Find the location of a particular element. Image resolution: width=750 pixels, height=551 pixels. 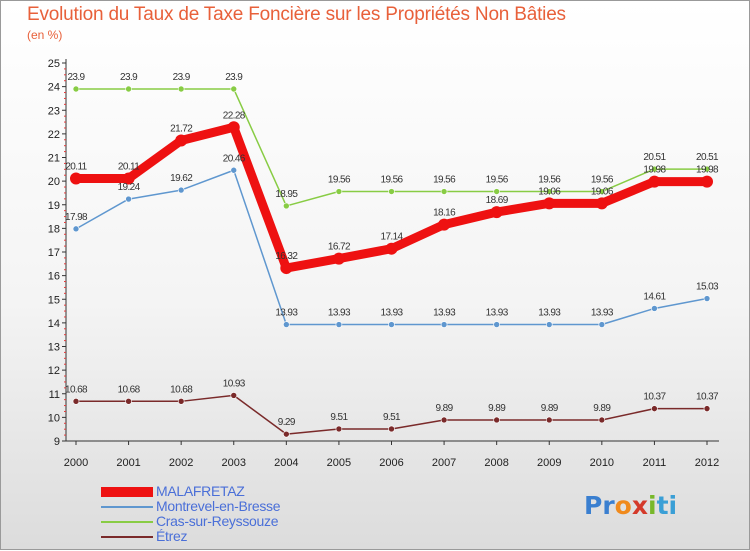

data-label: 15.03 is located at coordinates (707, 287).